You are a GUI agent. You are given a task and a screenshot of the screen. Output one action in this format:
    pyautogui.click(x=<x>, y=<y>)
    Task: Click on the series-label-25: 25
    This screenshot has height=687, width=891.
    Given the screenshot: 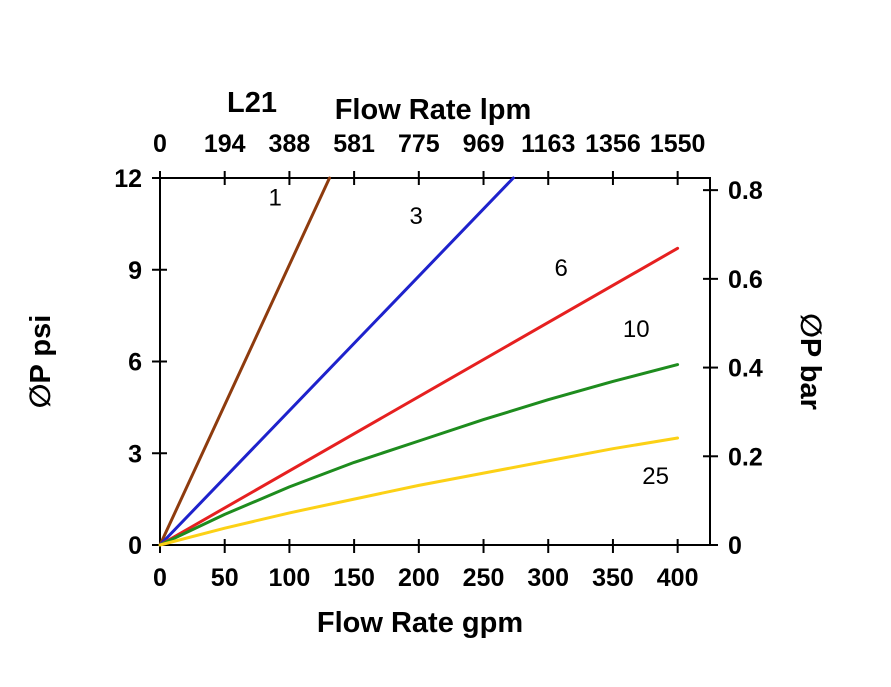 What is the action you would take?
    pyautogui.click(x=655, y=476)
    